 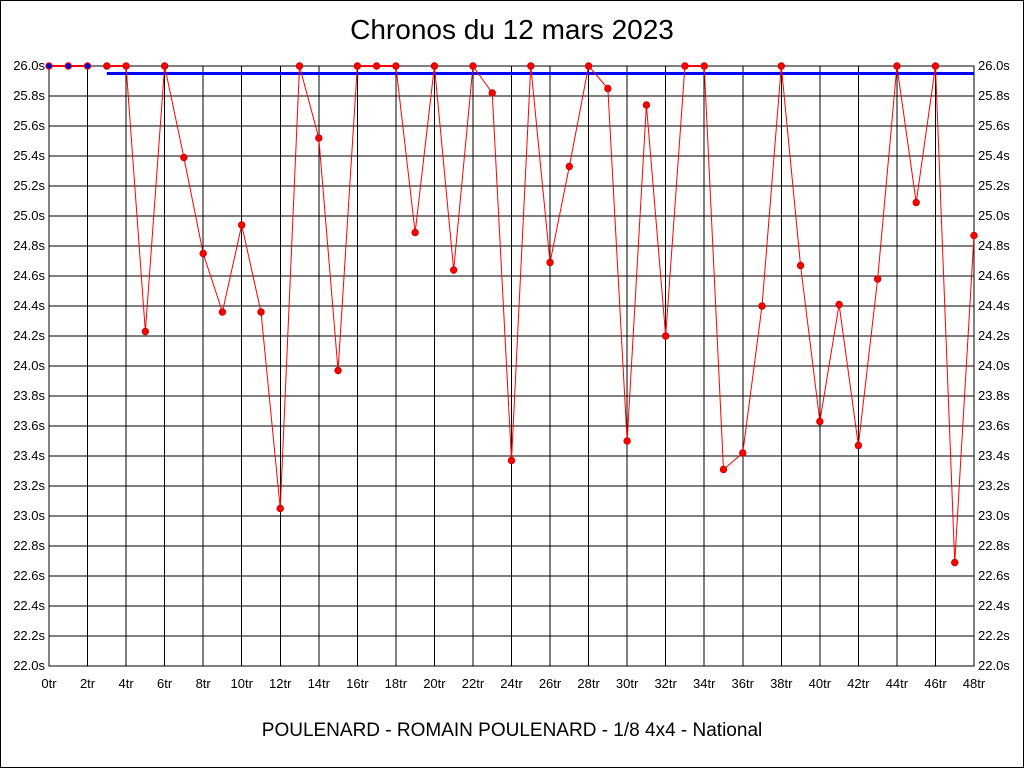 What do you see at coordinates (994, 305) in the screenshot?
I see `y-tick-label-right: 24.4s` at bounding box center [994, 305].